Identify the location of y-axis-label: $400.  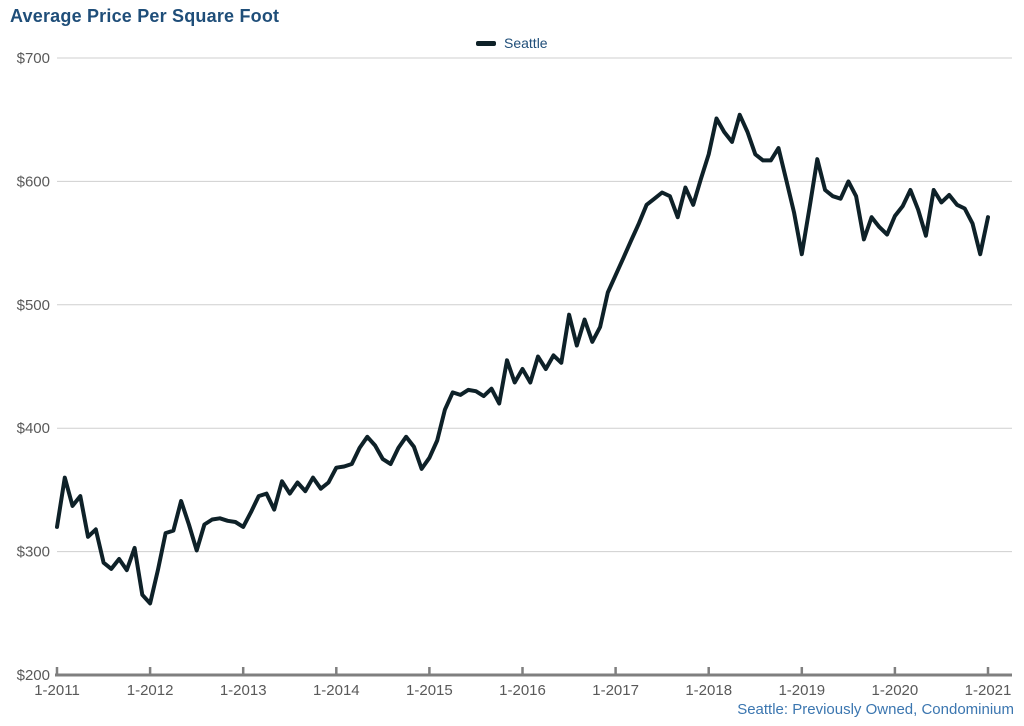
(33, 428).